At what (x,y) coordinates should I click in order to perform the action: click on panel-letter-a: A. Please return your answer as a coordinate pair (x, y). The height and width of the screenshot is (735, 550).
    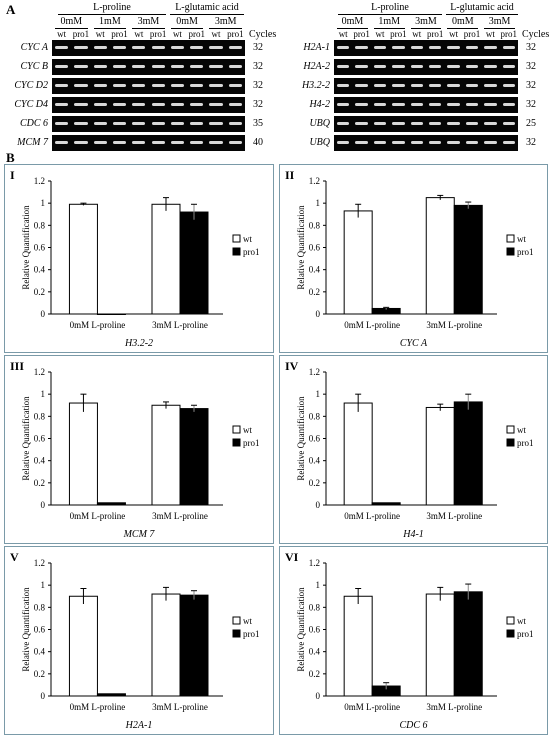
    Looking at the image, I should click on (11, 9).